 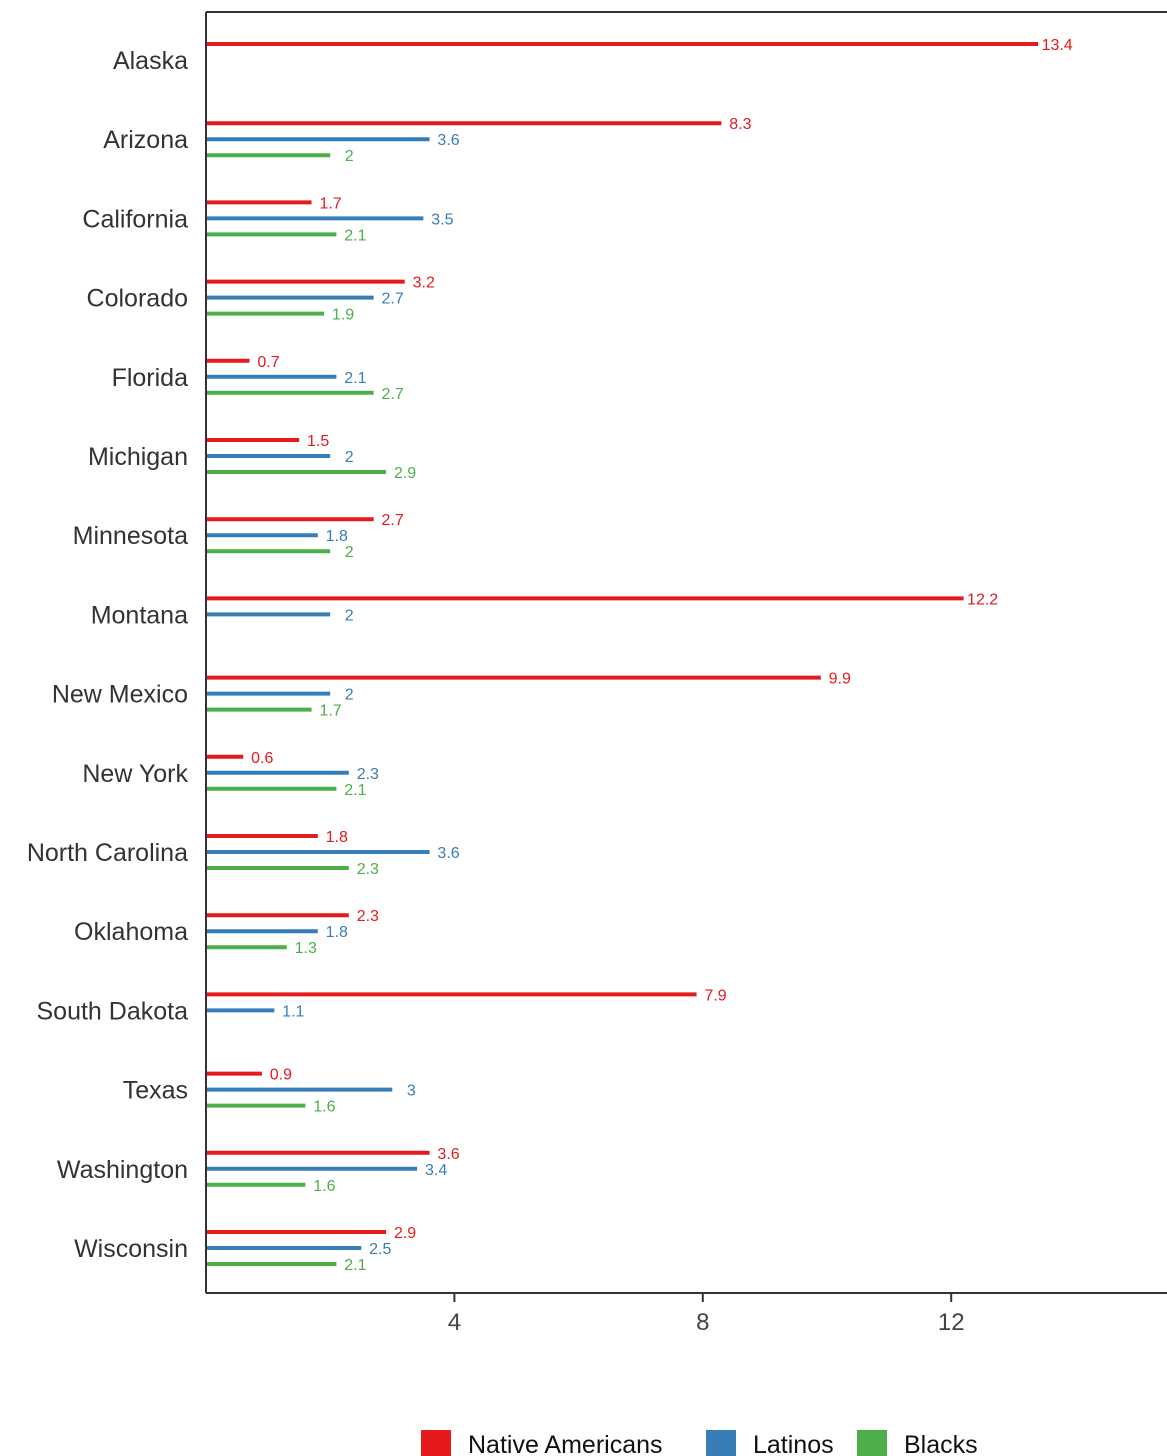 What do you see at coordinates (306, 948) in the screenshot?
I see `value-label-blacks-oklahoma: 1.3` at bounding box center [306, 948].